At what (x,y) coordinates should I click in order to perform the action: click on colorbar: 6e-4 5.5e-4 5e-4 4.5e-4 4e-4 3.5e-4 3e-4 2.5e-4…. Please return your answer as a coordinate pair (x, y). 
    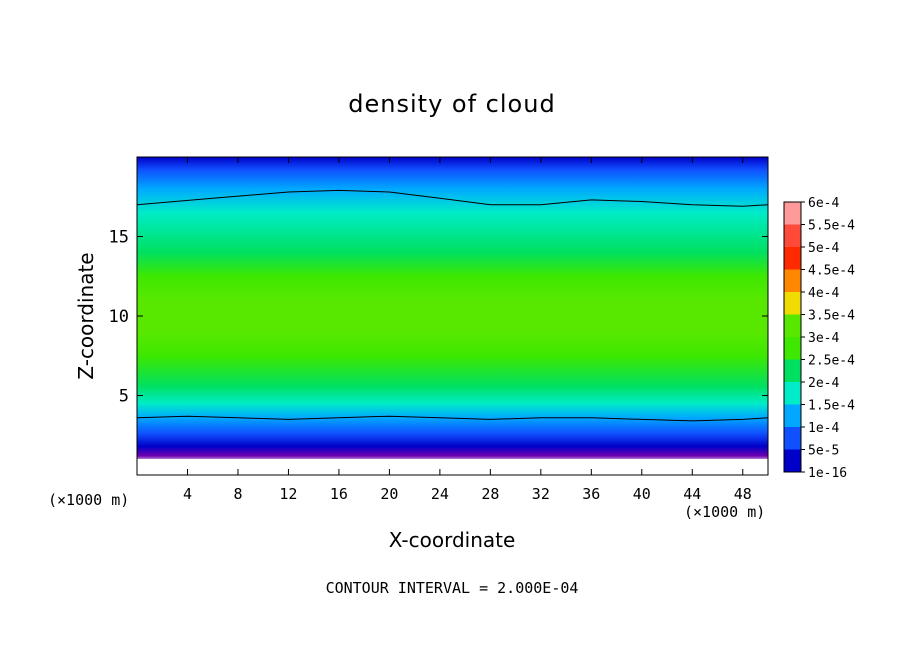
    Looking at the image, I should click on (819, 338).